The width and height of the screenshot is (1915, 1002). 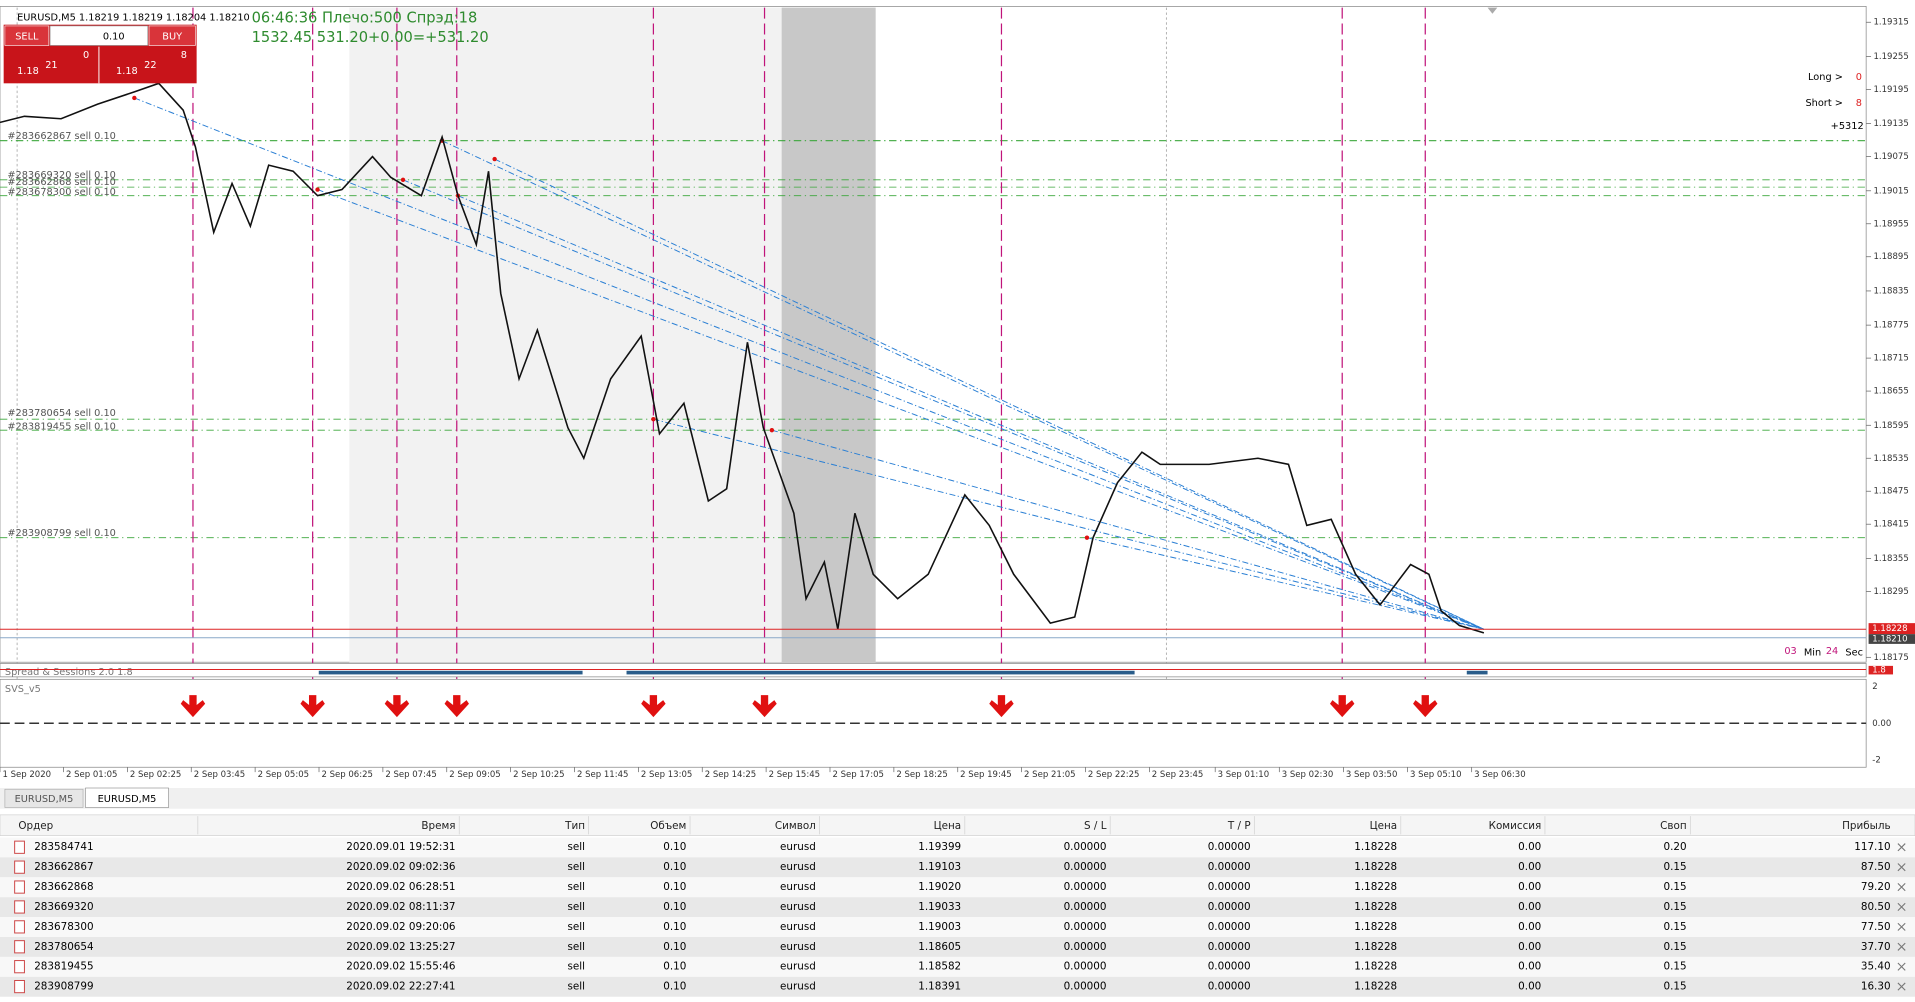 I want to click on session-dark, so click(x=828, y=335).